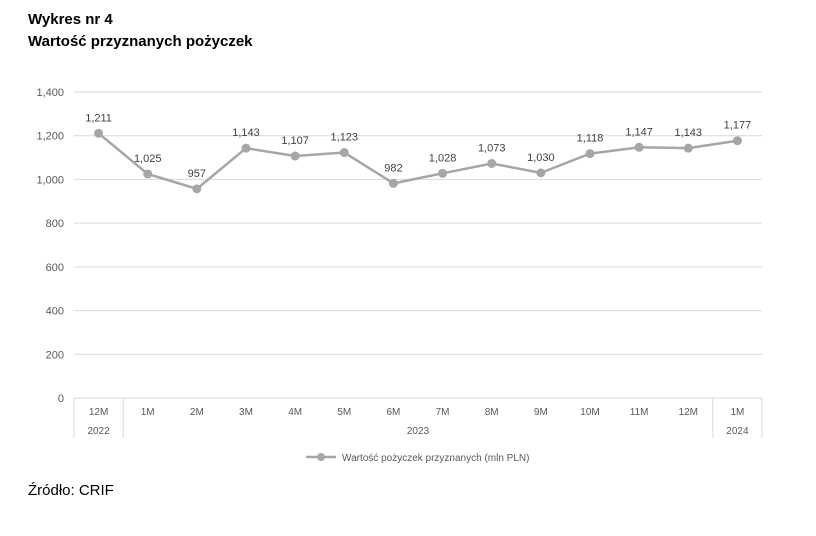  What do you see at coordinates (492, 148) in the screenshot?
I see `data-label: 1,073` at bounding box center [492, 148].